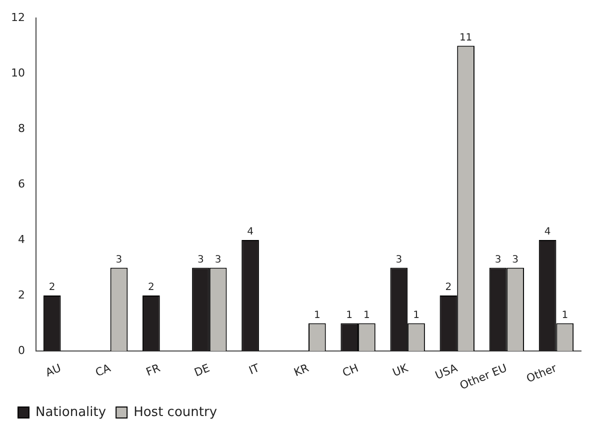 The width and height of the screenshot is (599, 437). Describe the element at coordinates (541, 373) in the screenshot. I see `x-tick-label: Other` at that location.